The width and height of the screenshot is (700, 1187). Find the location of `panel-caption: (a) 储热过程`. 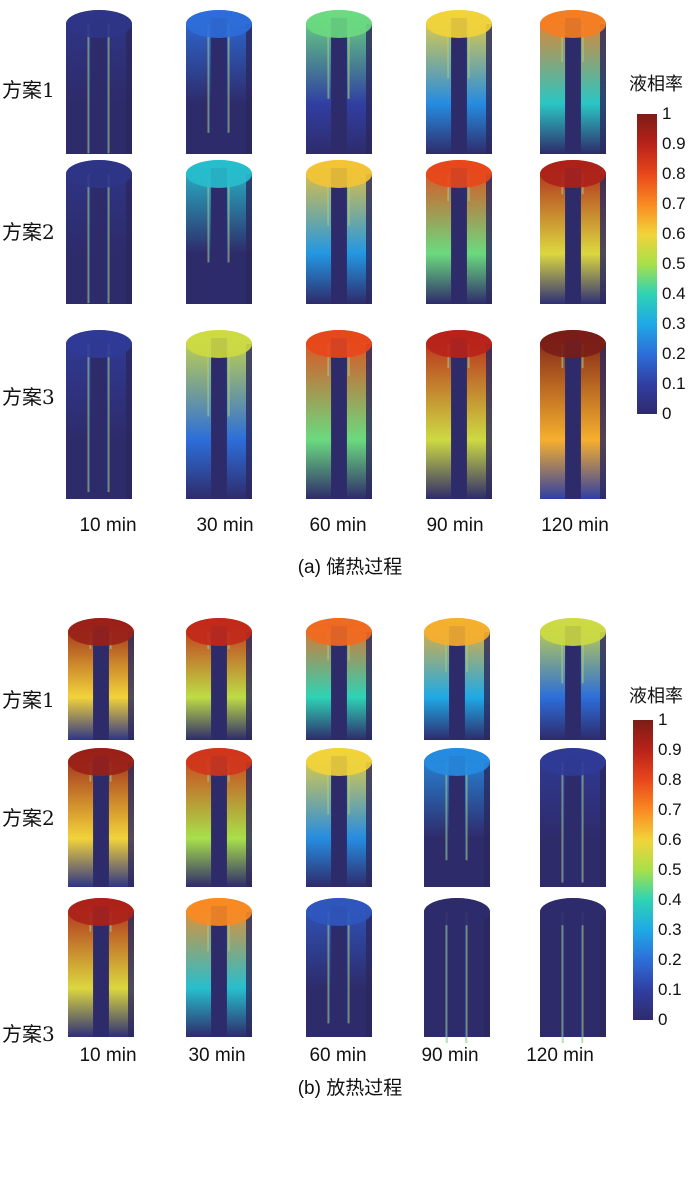

panel-caption: (a) 储热过程 is located at coordinates (350, 567).